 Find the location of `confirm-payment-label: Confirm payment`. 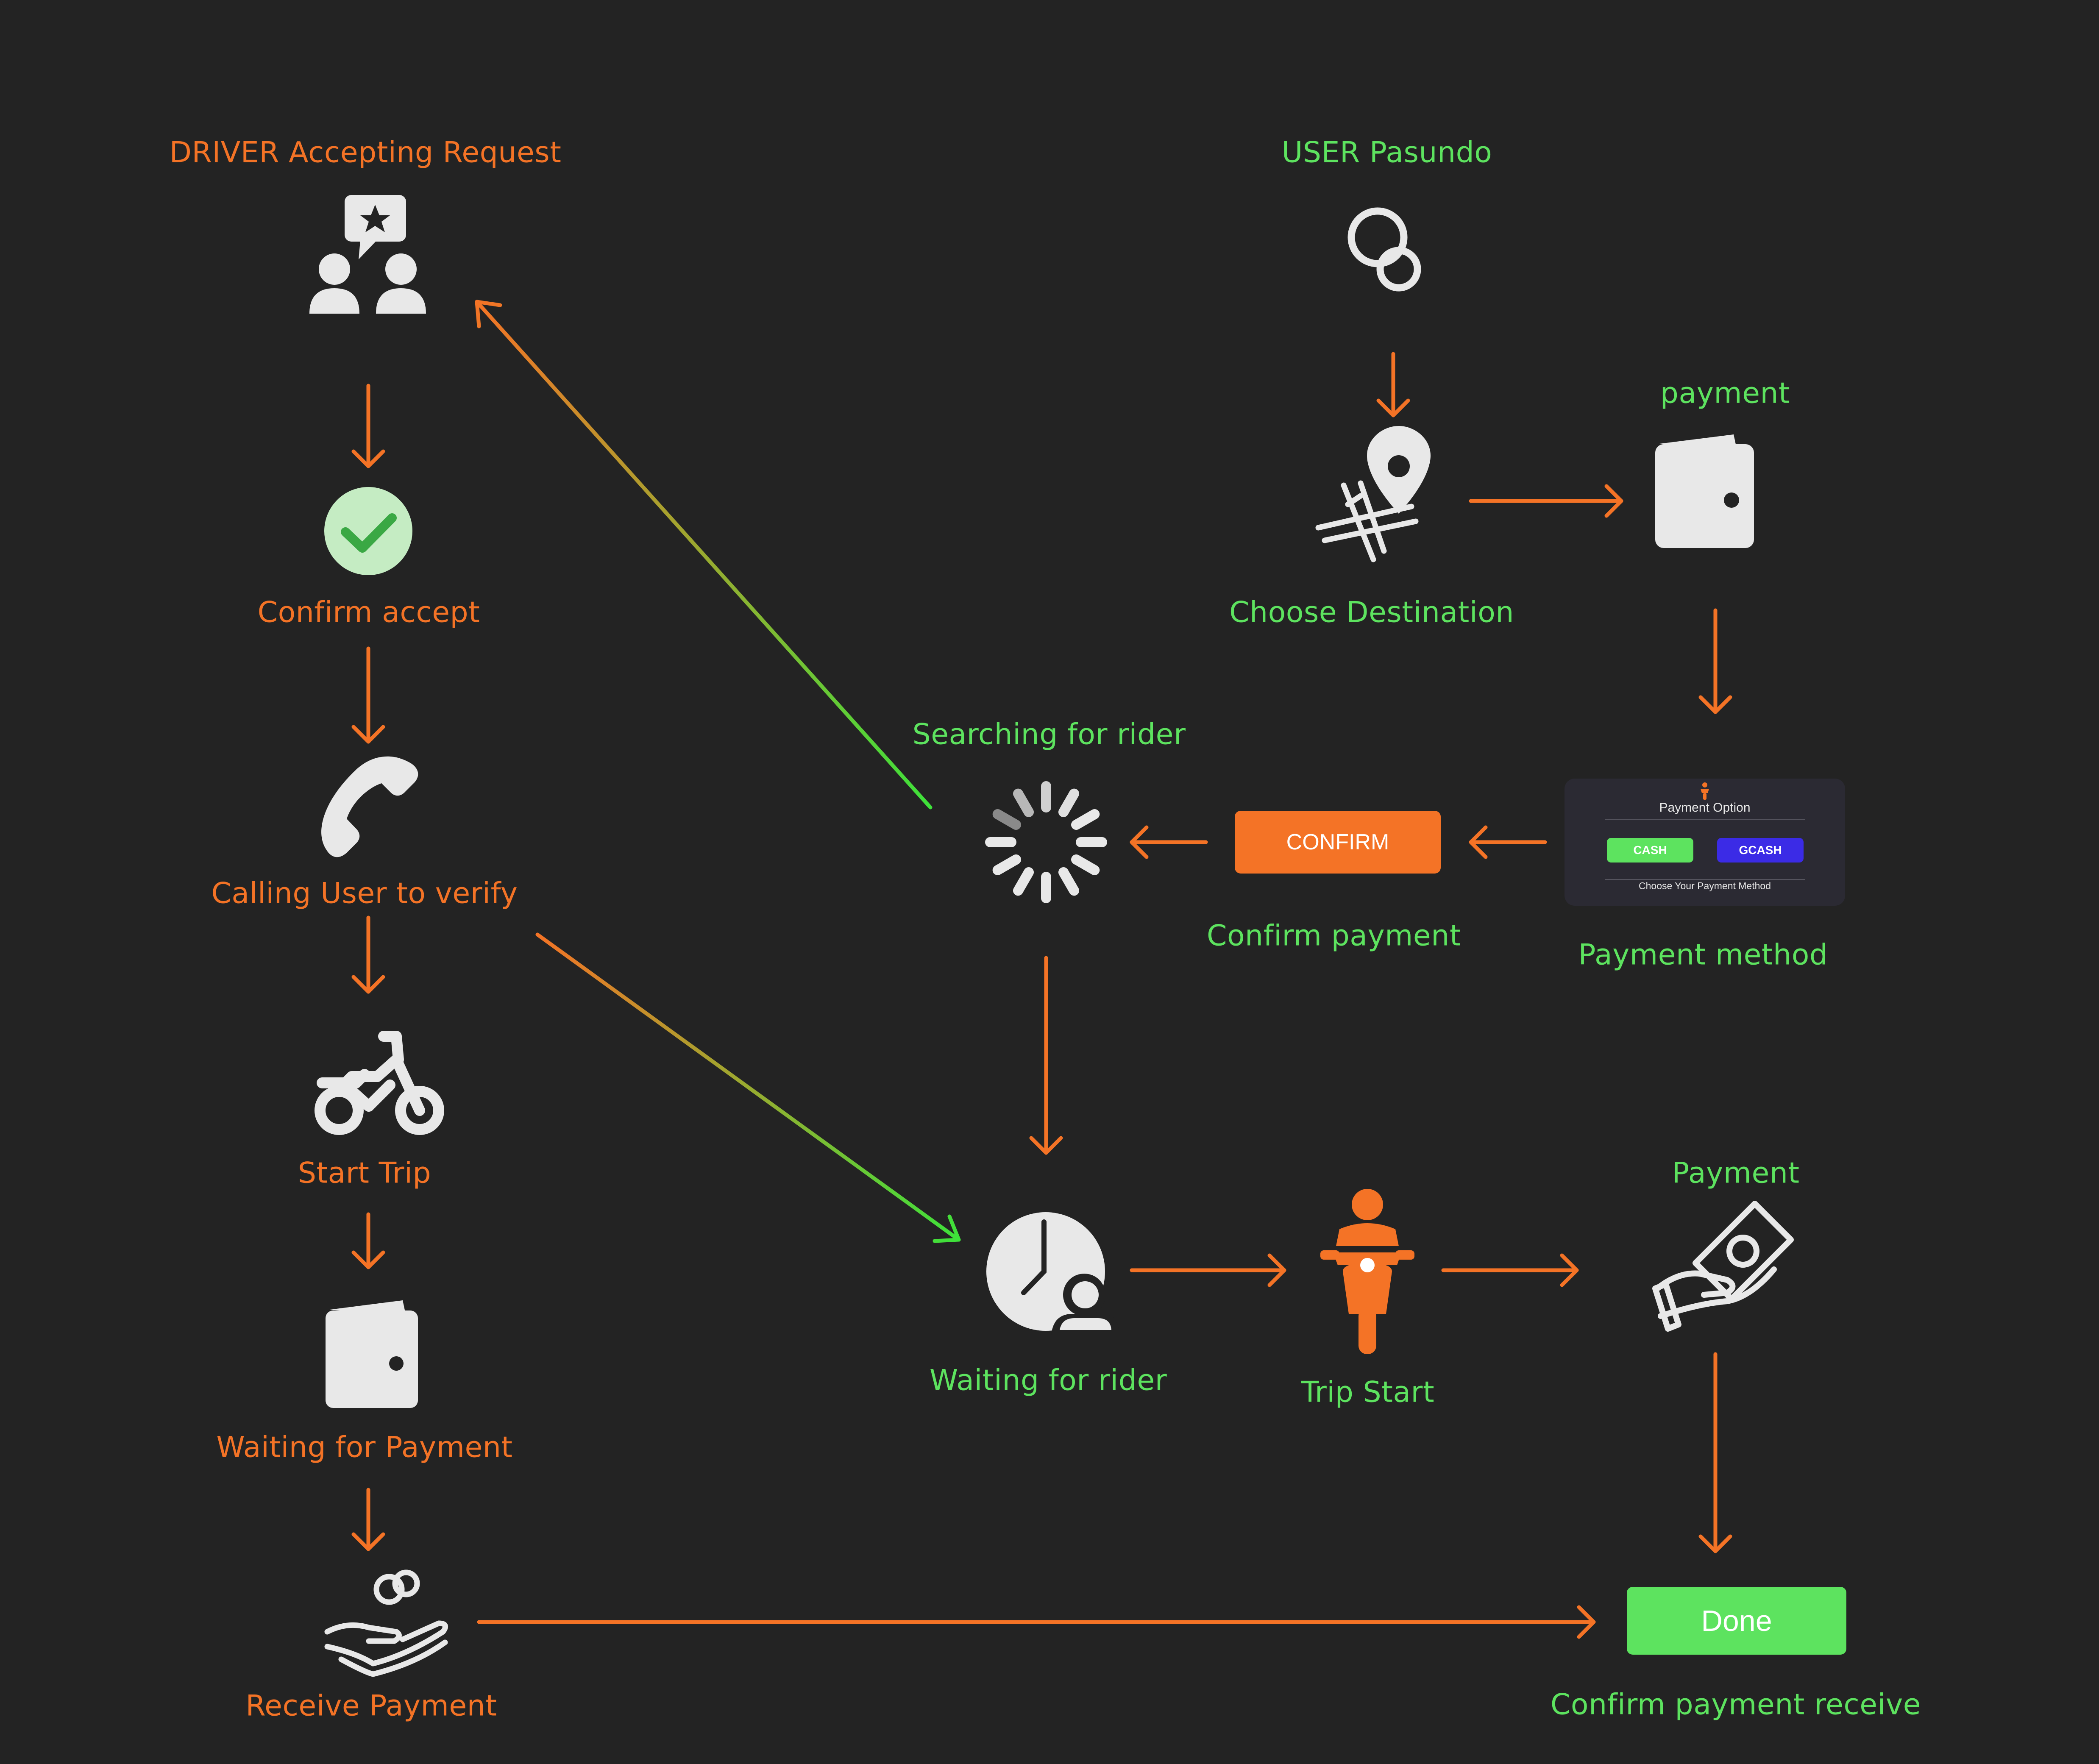

confirm-payment-label: Confirm payment is located at coordinates (1334, 936).